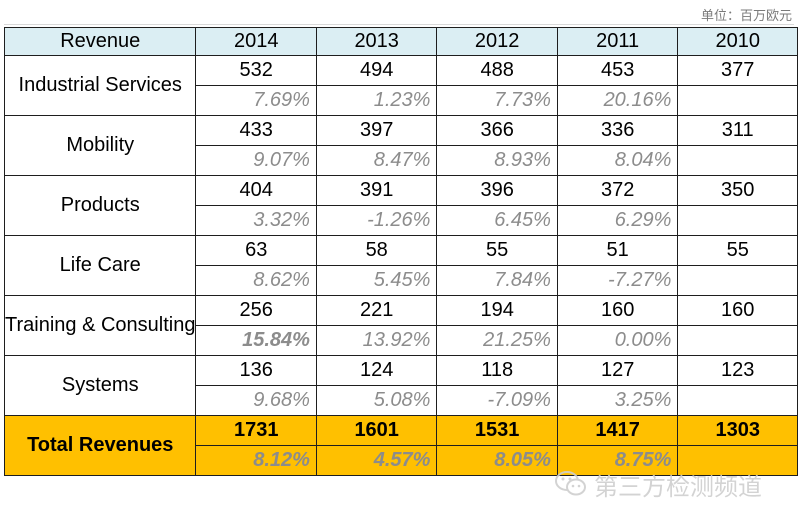  Describe the element at coordinates (376, 160) in the screenshot. I see `growth-rate-cell: 8.47%` at that location.